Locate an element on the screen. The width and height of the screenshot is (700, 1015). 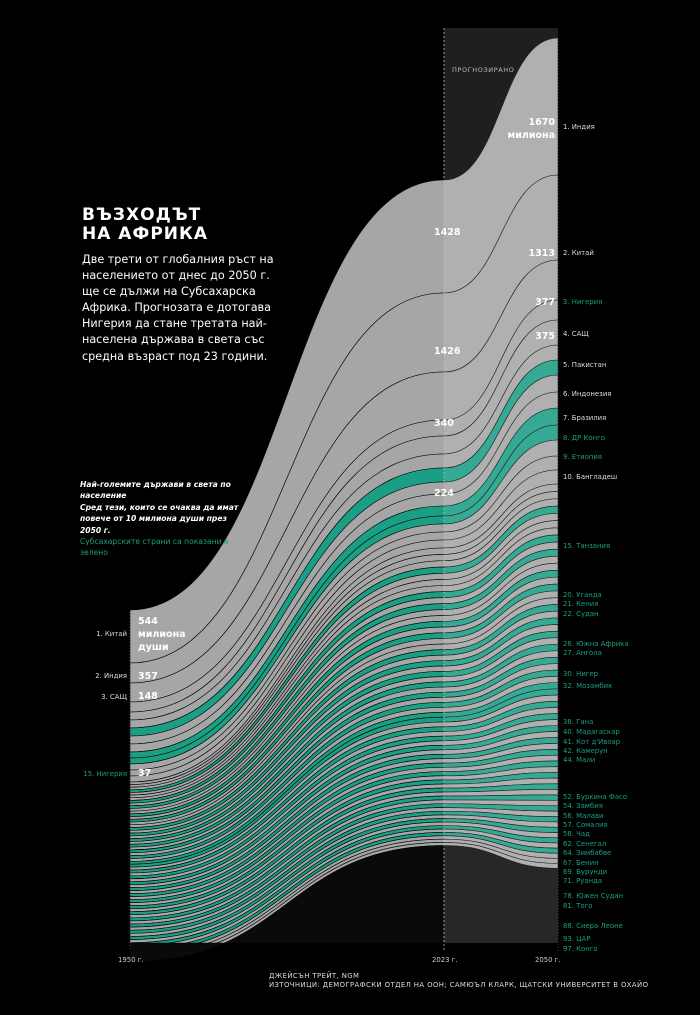
value-1950: 357 is located at coordinates (148, 676).